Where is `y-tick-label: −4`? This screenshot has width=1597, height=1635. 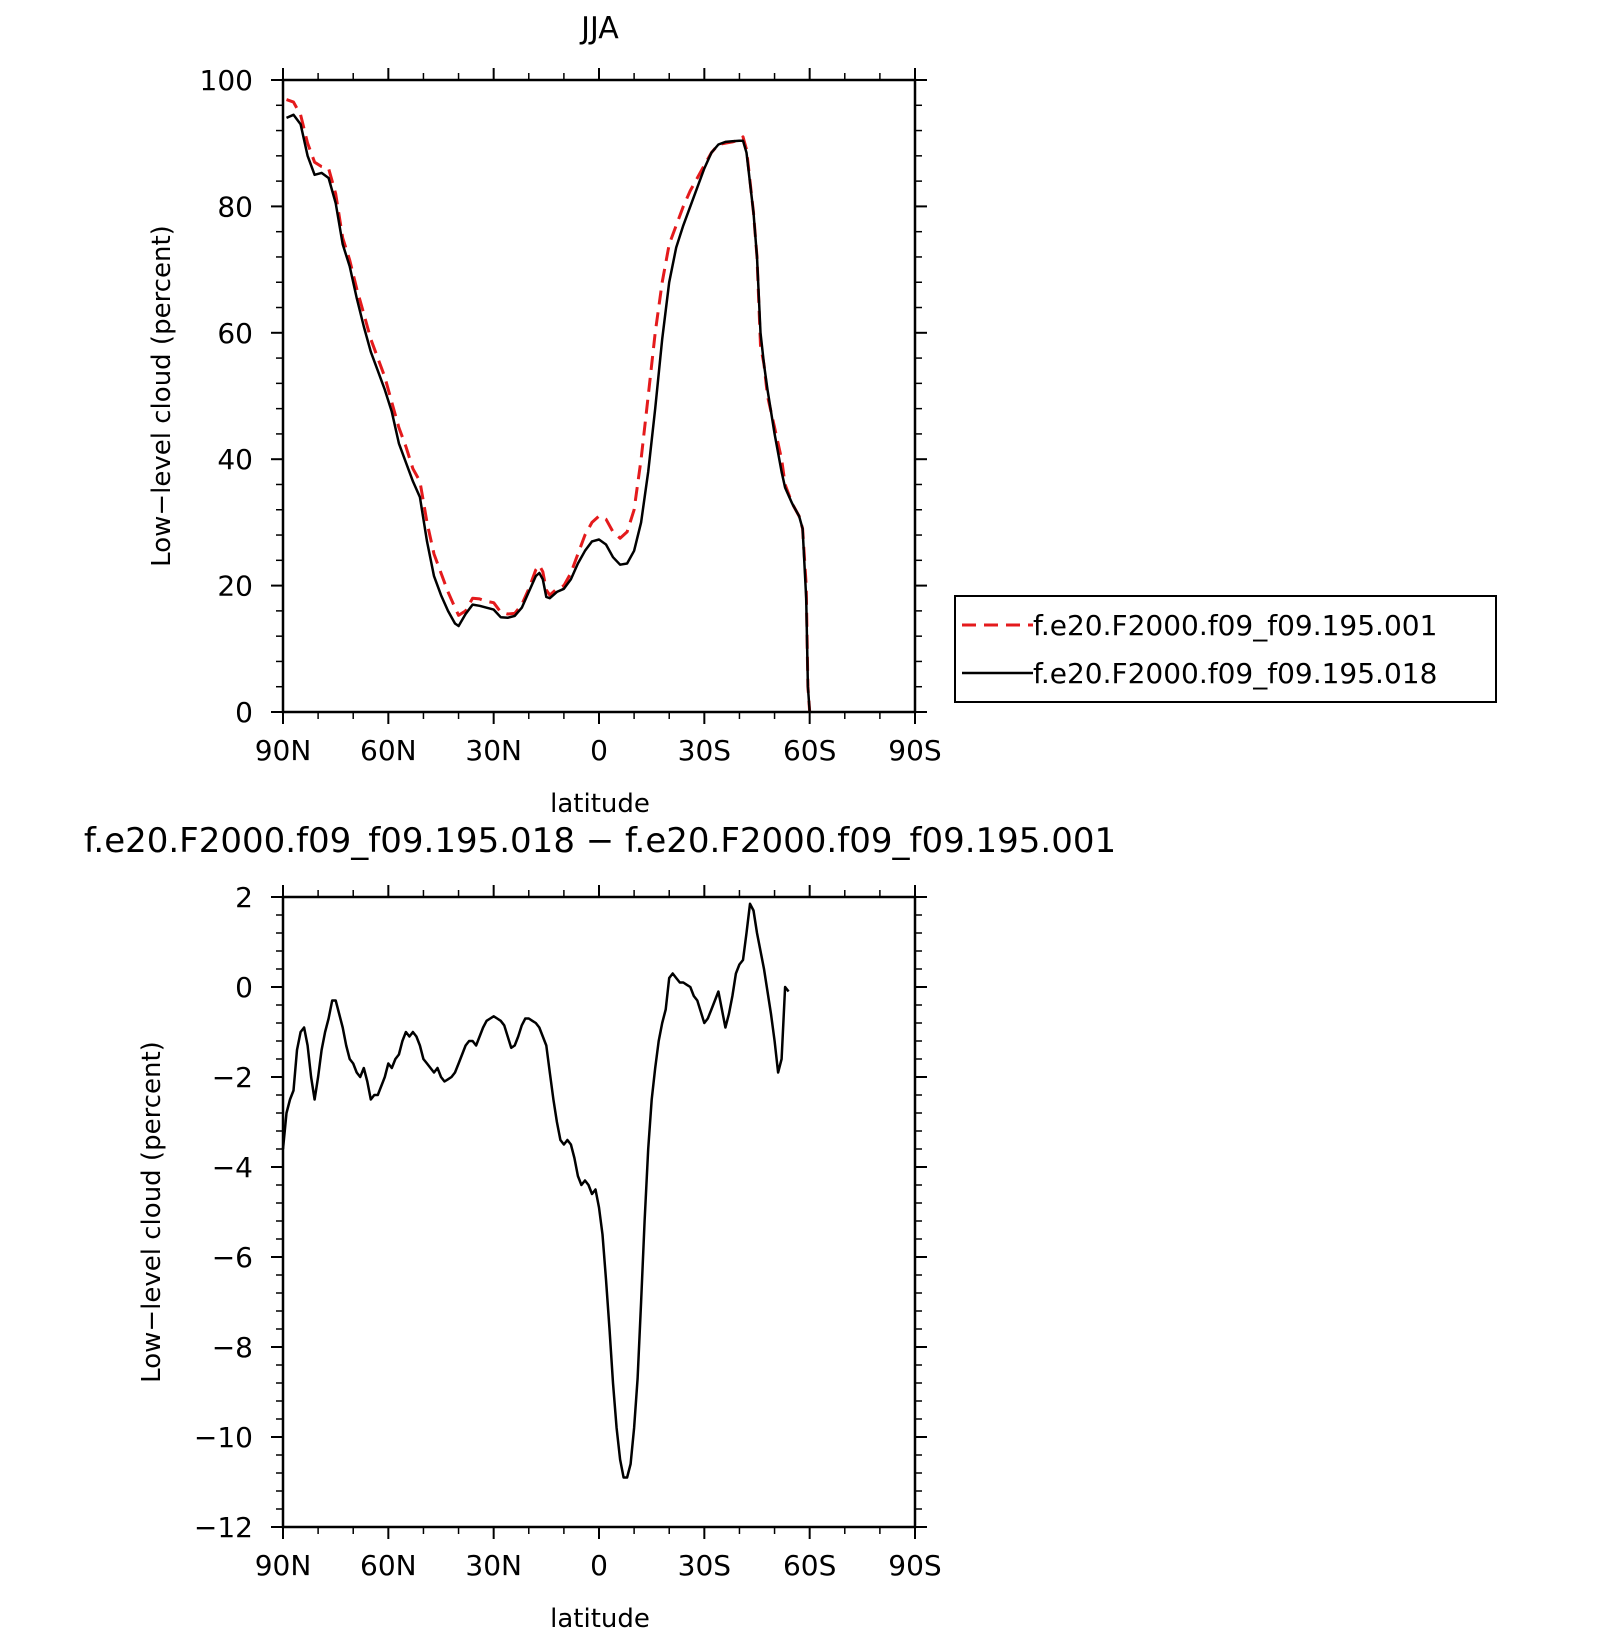 y-tick-label: −4 is located at coordinates (232, 1167).